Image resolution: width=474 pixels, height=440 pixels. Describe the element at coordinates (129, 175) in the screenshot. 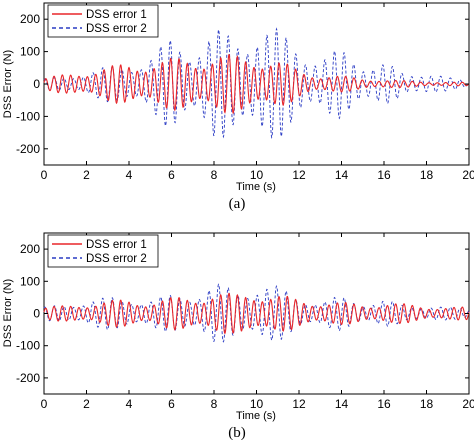

I see `panel-a-x-tick-label-4: 4` at that location.